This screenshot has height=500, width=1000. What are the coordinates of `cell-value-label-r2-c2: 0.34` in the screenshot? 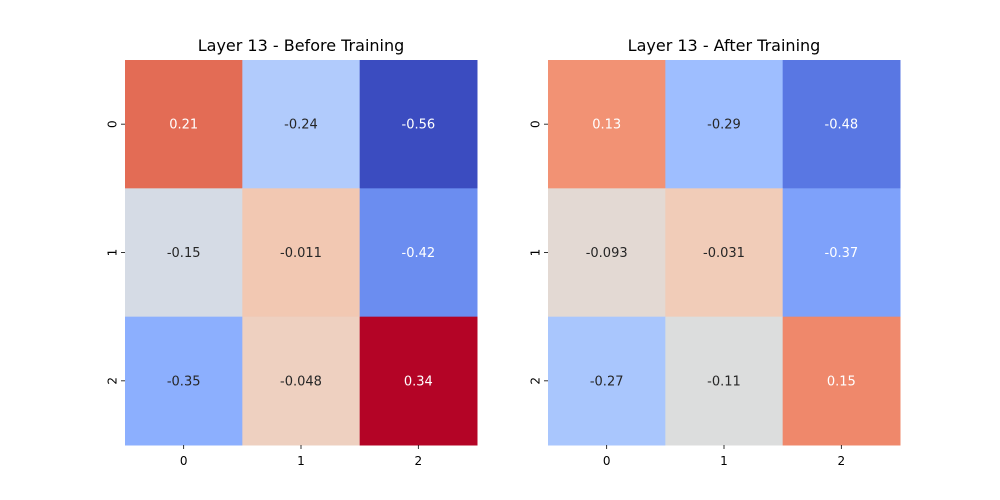 It's located at (418, 381).